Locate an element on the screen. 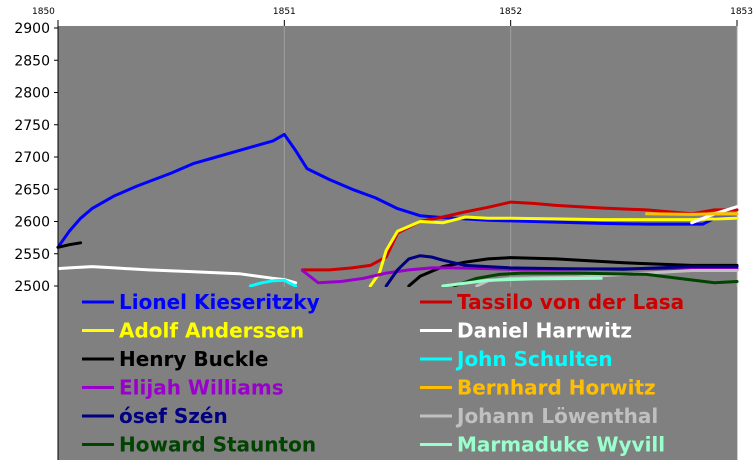  legend-label-0: Lionel Kieseritzky is located at coordinates (219, 302).